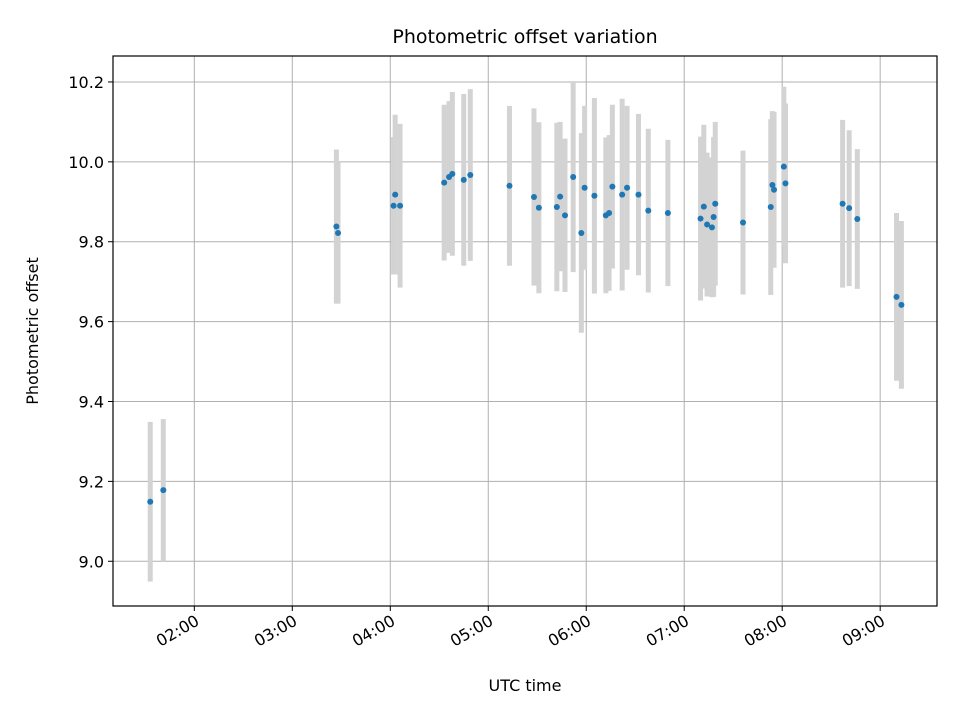 The width and height of the screenshot is (960, 720). Describe the element at coordinates (86, 82) in the screenshot. I see `y-tick-label: 10.2` at that location.